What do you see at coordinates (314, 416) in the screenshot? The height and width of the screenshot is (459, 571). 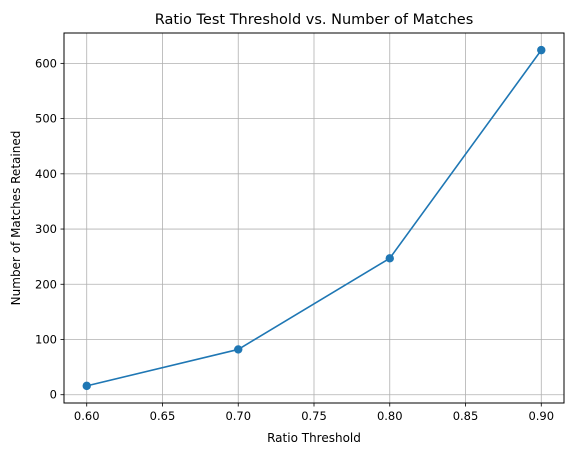 I see `x-tick-label: 0.75` at bounding box center [314, 416].